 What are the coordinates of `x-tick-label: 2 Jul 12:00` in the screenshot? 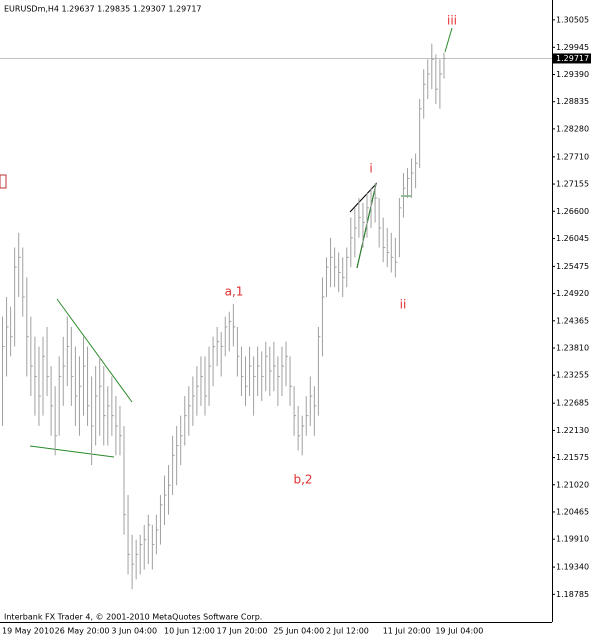 It's located at (347, 631).